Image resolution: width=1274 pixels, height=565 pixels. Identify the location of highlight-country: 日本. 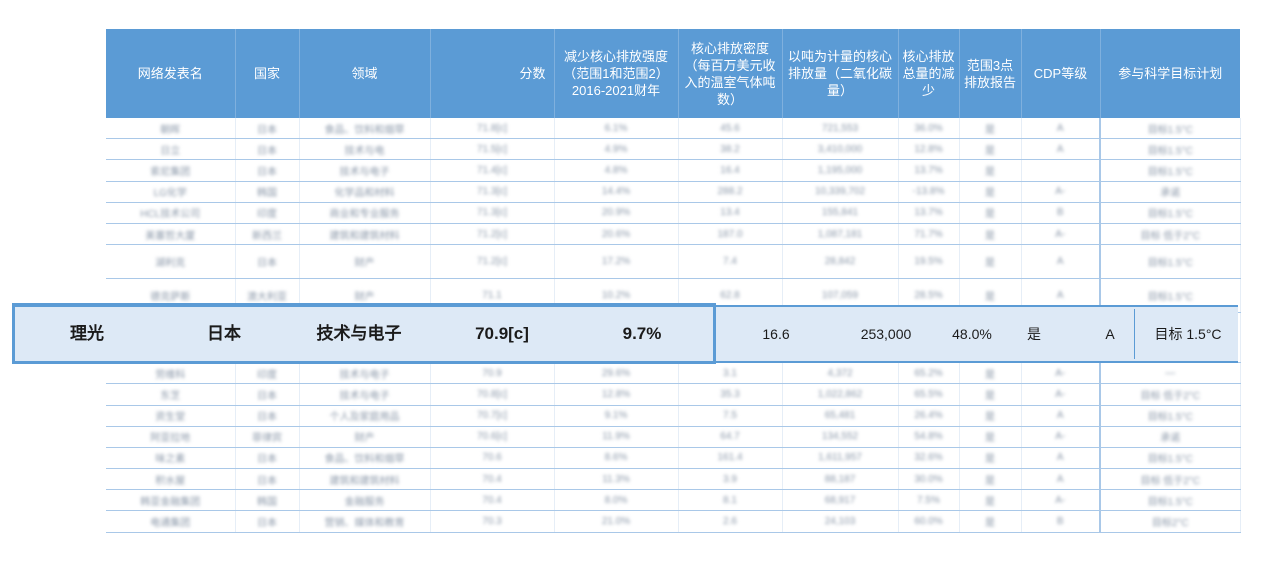
(224, 333).